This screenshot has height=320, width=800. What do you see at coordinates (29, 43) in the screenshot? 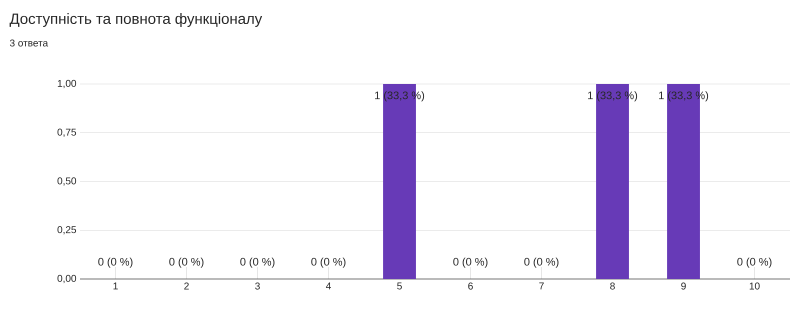
I see `chart-subtitle: 3 ответа` at bounding box center [29, 43].